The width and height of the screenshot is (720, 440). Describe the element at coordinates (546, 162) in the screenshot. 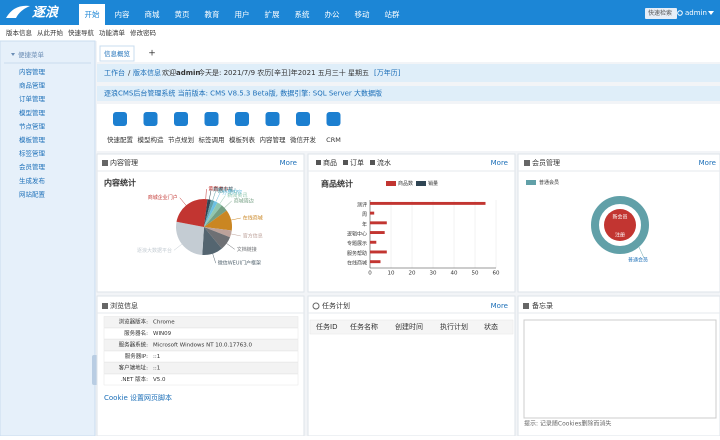

I see `panel-title: 会员管理` at that location.